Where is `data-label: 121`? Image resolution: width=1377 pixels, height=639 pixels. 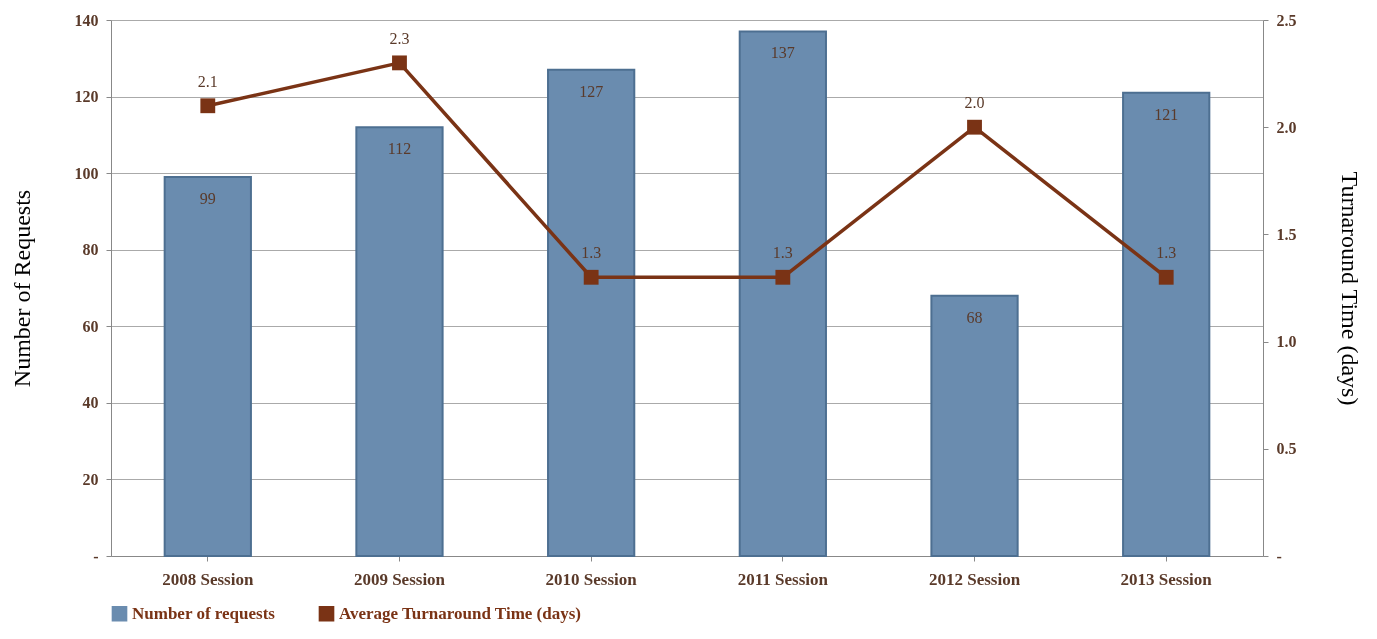
data-label: 121 is located at coordinates (1166, 114).